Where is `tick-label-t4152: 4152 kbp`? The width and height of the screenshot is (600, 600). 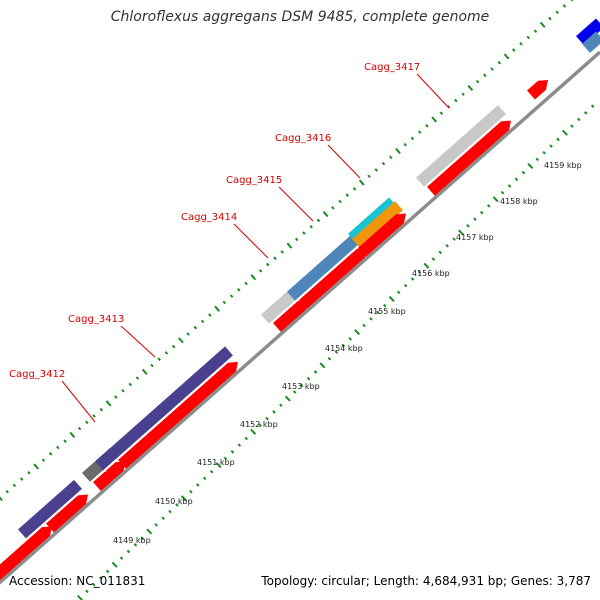 tick-label-t4152: 4152 kbp is located at coordinates (259, 424).